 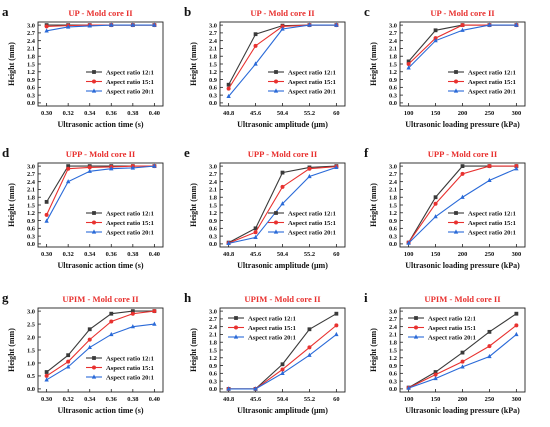 What do you see at coordinates (309, 113) in the screenshot?
I see `x-tick-label: 55.2` at bounding box center [309, 113].